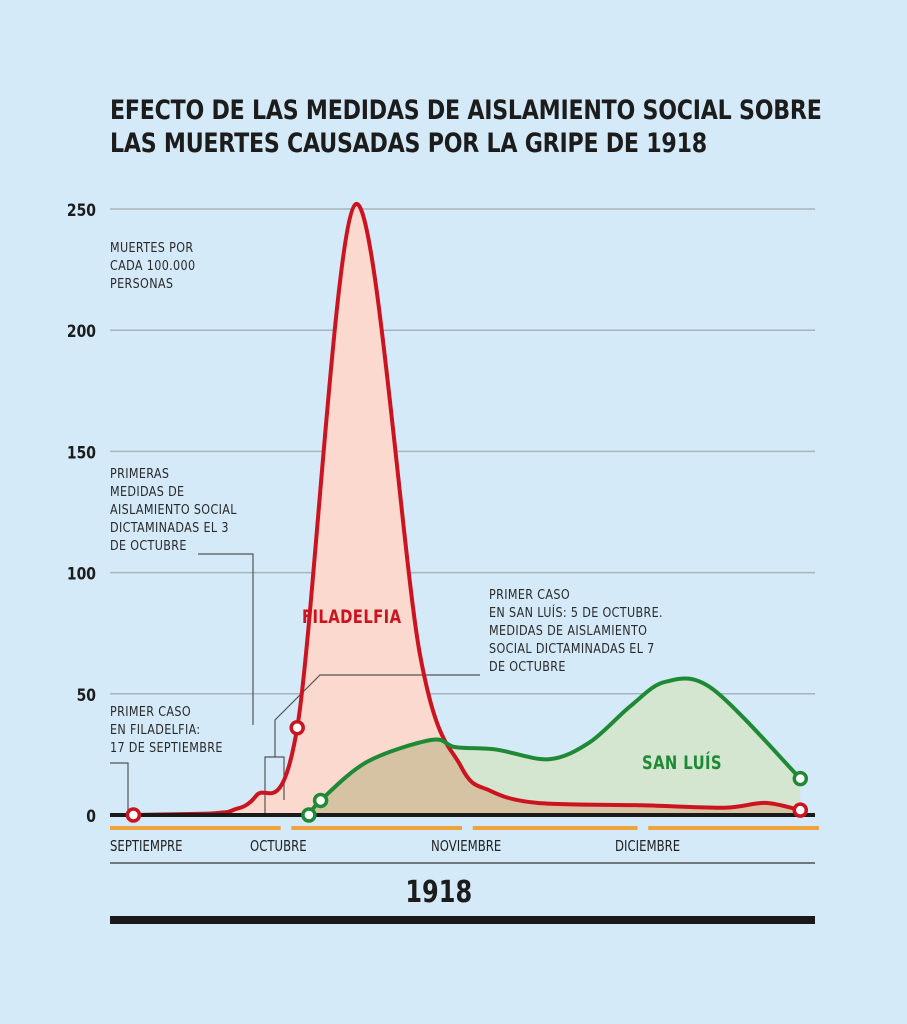 The image size is (907, 1024). I want to click on annotation-line: EN FILADELFIA:, so click(155, 730).